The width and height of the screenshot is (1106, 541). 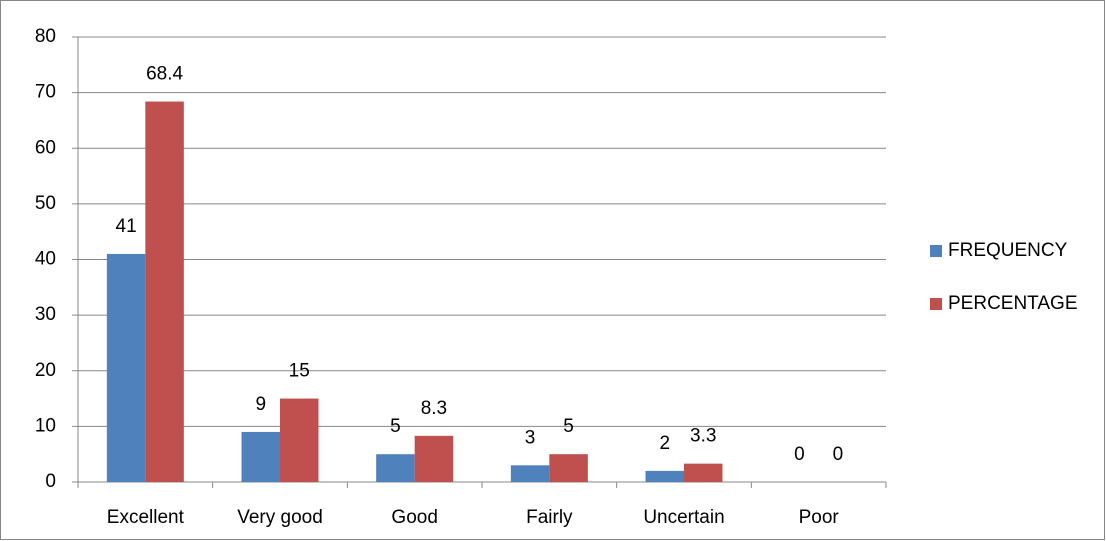 I want to click on x-tick-label: Excellent, so click(x=146, y=517).